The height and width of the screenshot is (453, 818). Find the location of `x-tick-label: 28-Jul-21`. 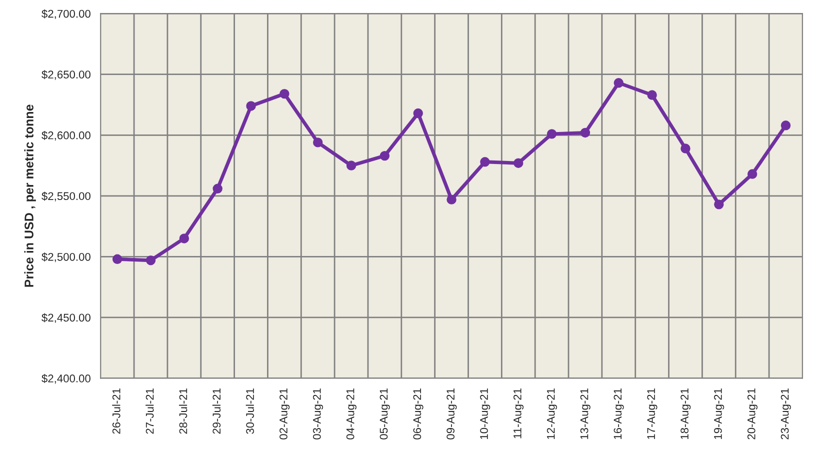

x-tick-label: 28-Jul-21 is located at coordinates (183, 411).